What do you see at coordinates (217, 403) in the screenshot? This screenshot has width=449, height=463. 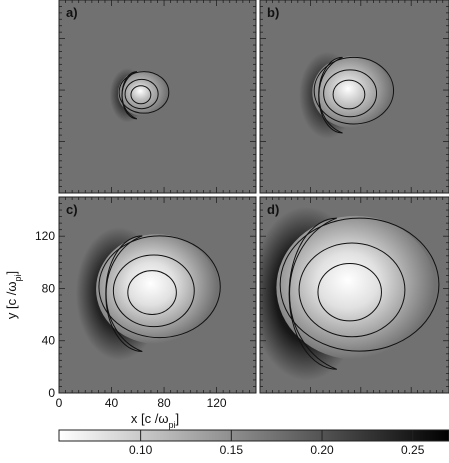 I see `x-tick-label: 120` at bounding box center [217, 403].